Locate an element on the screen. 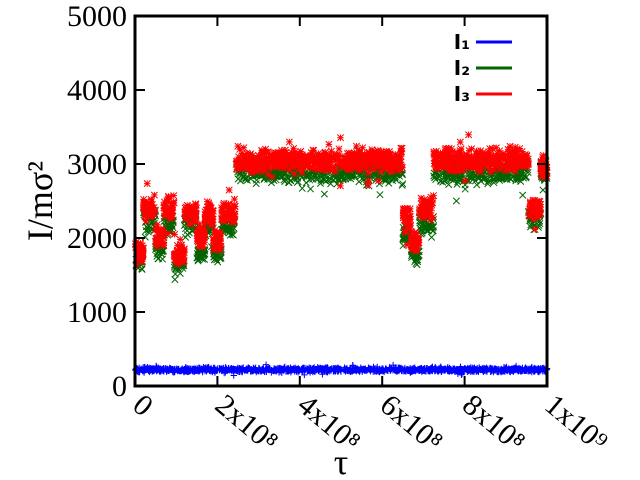 The height and width of the screenshot is (480, 640). x-tick-label: 4x10⁸ is located at coordinates (328, 423).